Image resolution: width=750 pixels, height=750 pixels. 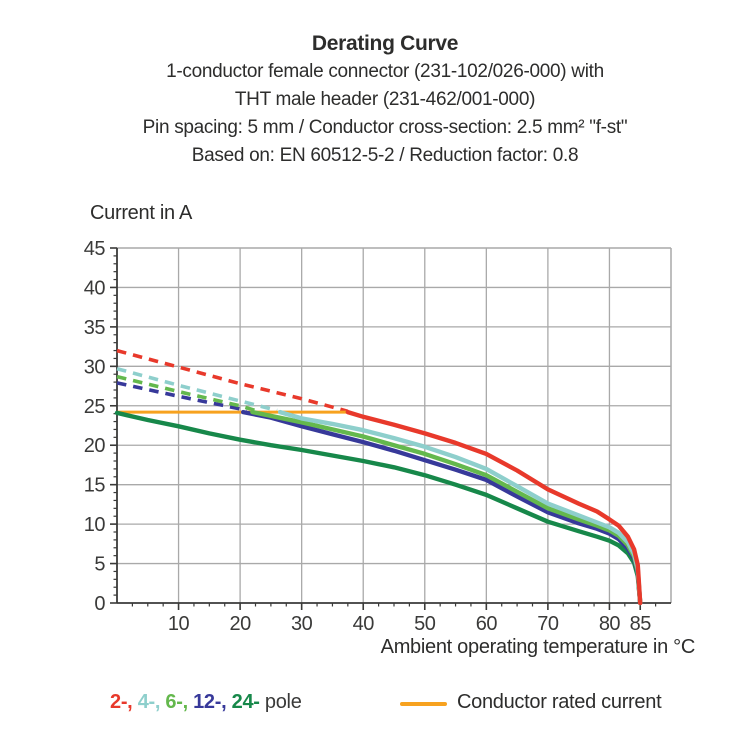 I want to click on curve-6-pole-dashed, so click(x=186, y=393).